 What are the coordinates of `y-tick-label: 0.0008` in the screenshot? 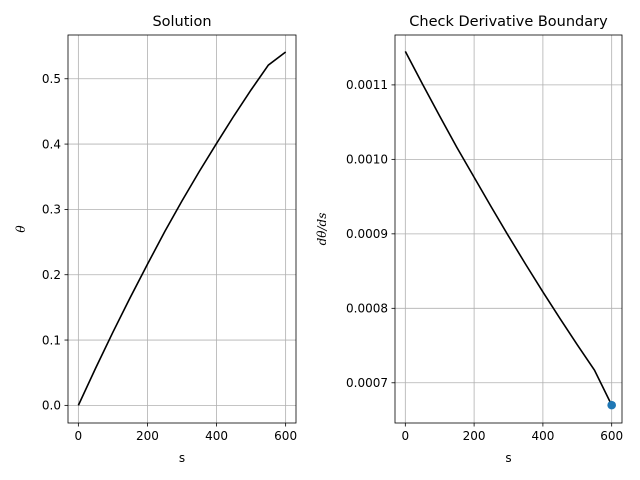 It's located at (367, 309).